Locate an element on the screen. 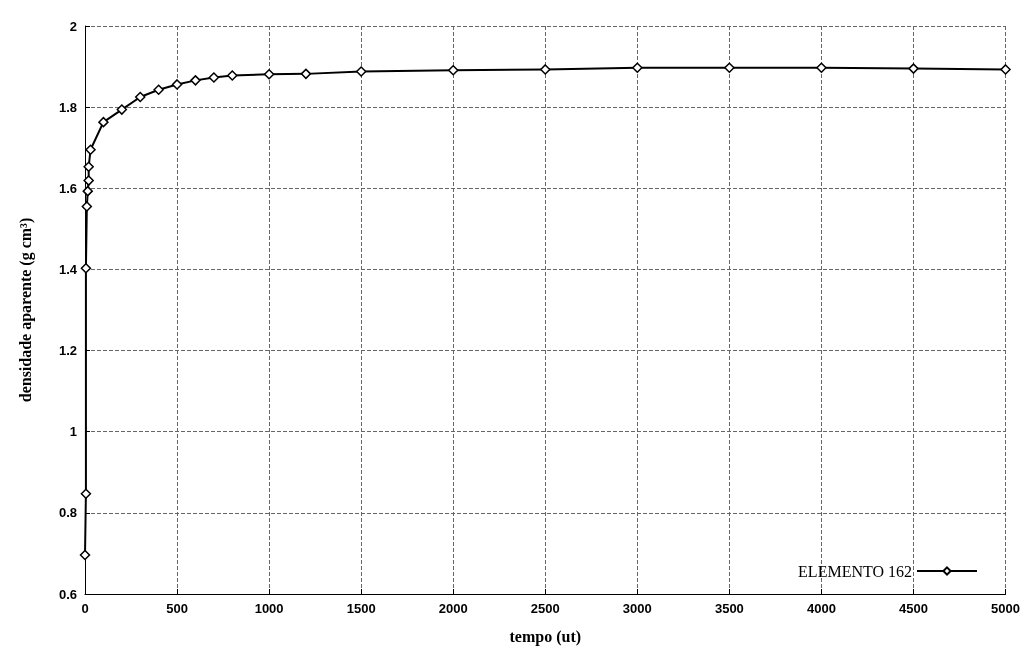 The width and height of the screenshot is (1031, 664). y-tick-label: 1.2 is located at coordinates (67, 351).